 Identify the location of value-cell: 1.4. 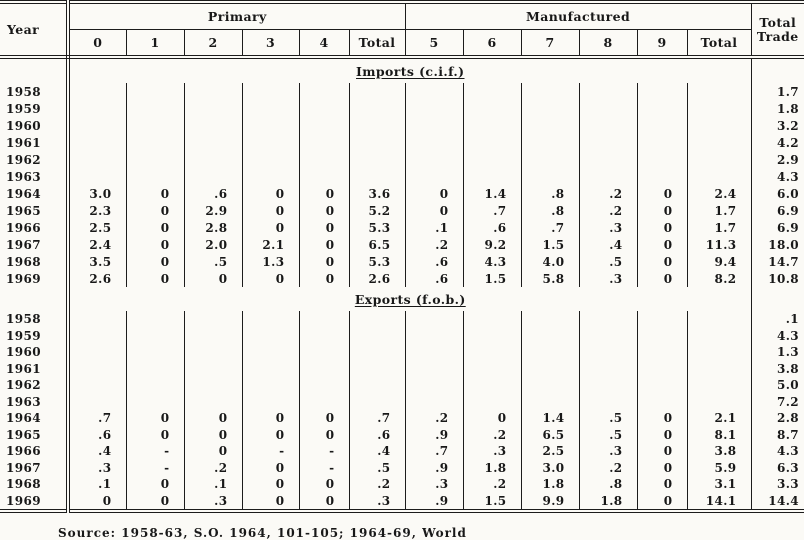
(550, 418).